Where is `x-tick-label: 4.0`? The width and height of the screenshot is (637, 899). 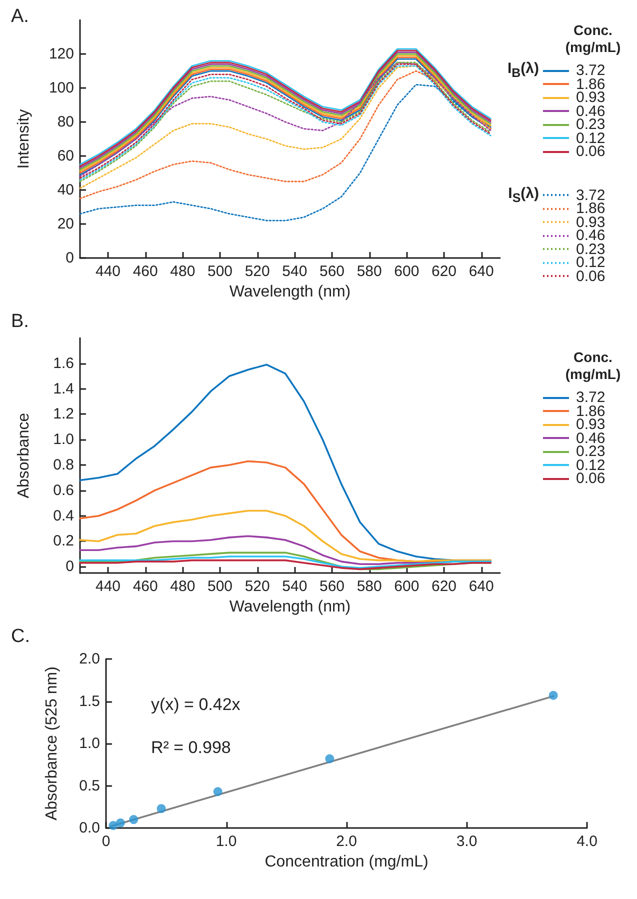 x-tick-label: 4.0 is located at coordinates (587, 841).